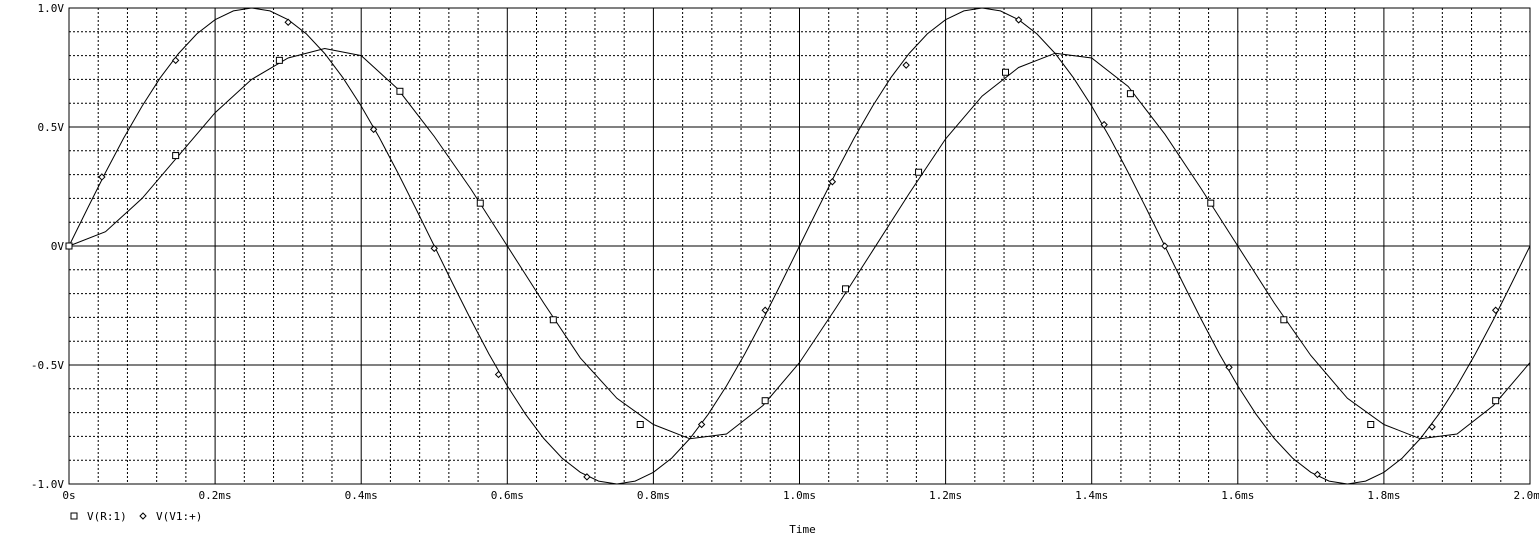 The image size is (1539, 538). I want to click on x-tick-label: 1.4ms, so click(1091, 495).